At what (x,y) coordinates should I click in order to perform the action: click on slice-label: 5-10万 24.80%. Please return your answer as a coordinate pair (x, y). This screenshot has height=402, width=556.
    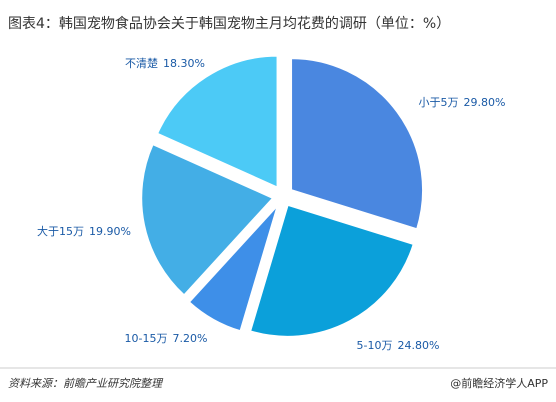
    Looking at the image, I should click on (398, 345).